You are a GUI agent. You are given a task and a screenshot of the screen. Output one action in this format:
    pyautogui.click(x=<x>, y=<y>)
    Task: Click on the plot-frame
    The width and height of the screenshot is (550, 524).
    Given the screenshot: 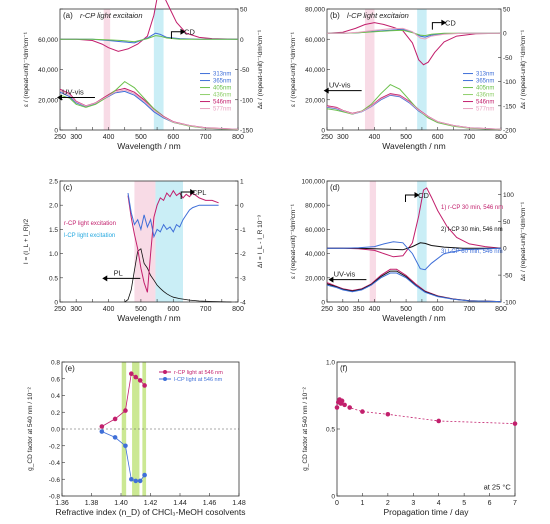 What is the action you would take?
    pyautogui.click(x=414, y=241)
    